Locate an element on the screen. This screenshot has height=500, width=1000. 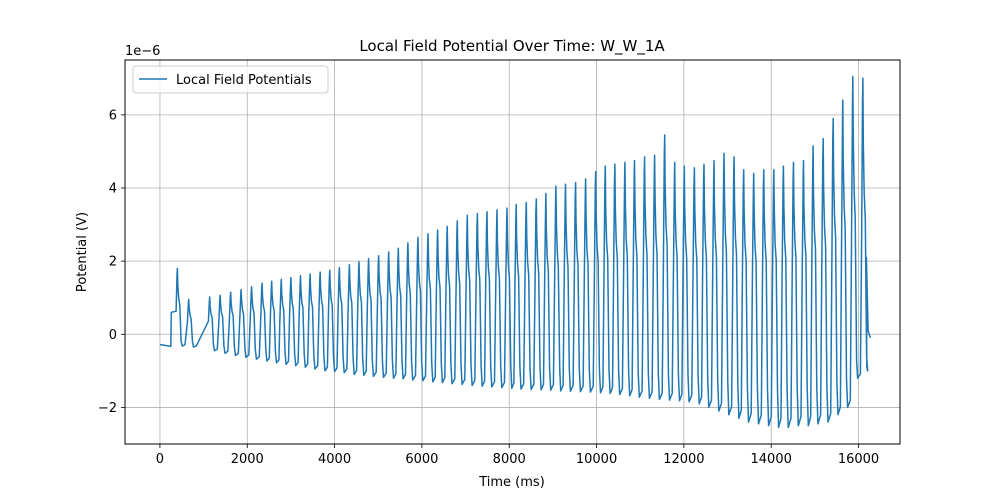
chart-title: Local Field Potential Over Time: W_W_1A is located at coordinates (512, 46).